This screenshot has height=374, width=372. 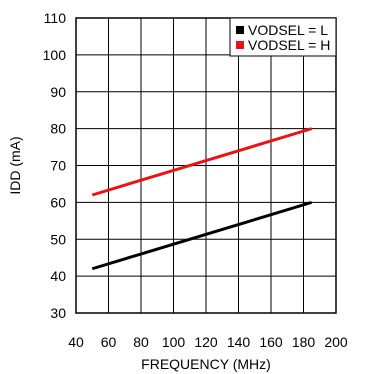 I want to click on x-tick-label: 160, so click(x=271, y=342).